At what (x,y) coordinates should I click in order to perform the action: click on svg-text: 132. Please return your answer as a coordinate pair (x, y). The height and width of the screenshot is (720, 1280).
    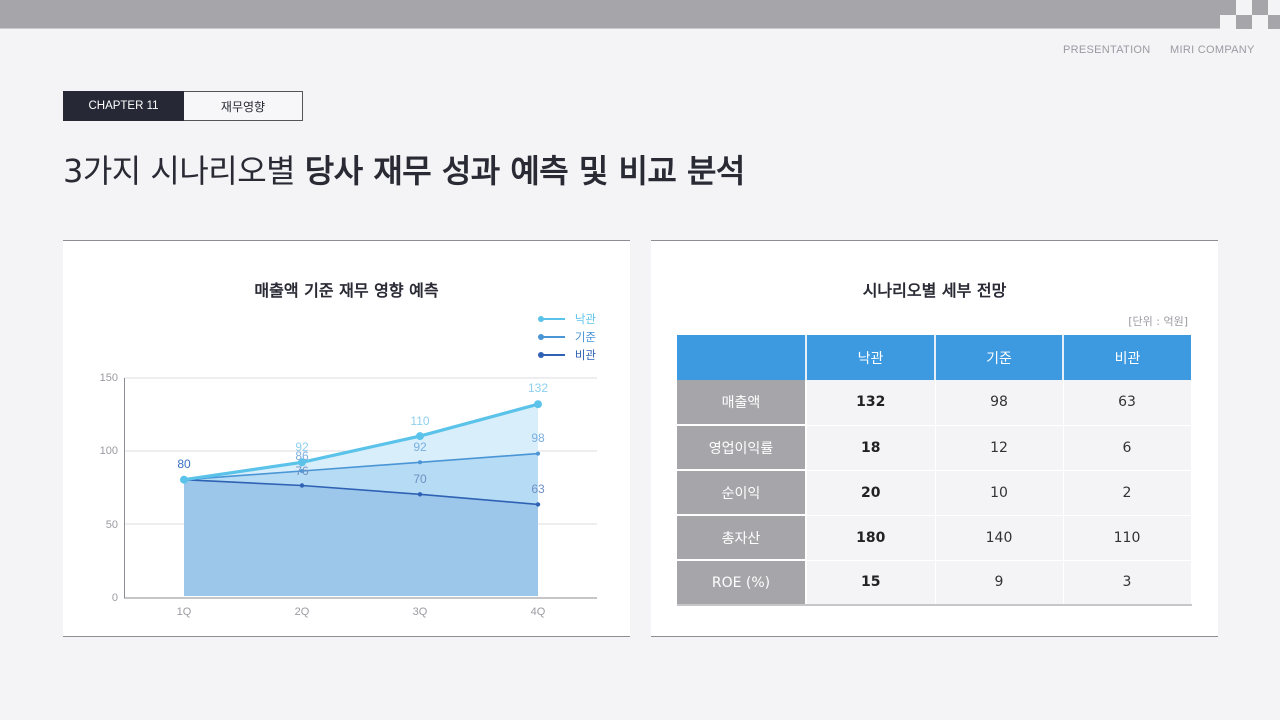
    Looking at the image, I should click on (538, 388).